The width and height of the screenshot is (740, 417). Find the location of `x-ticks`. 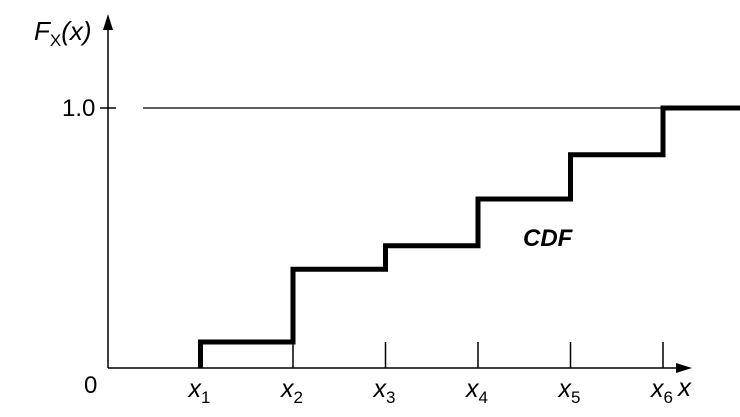

x-ticks is located at coordinates (431, 355).